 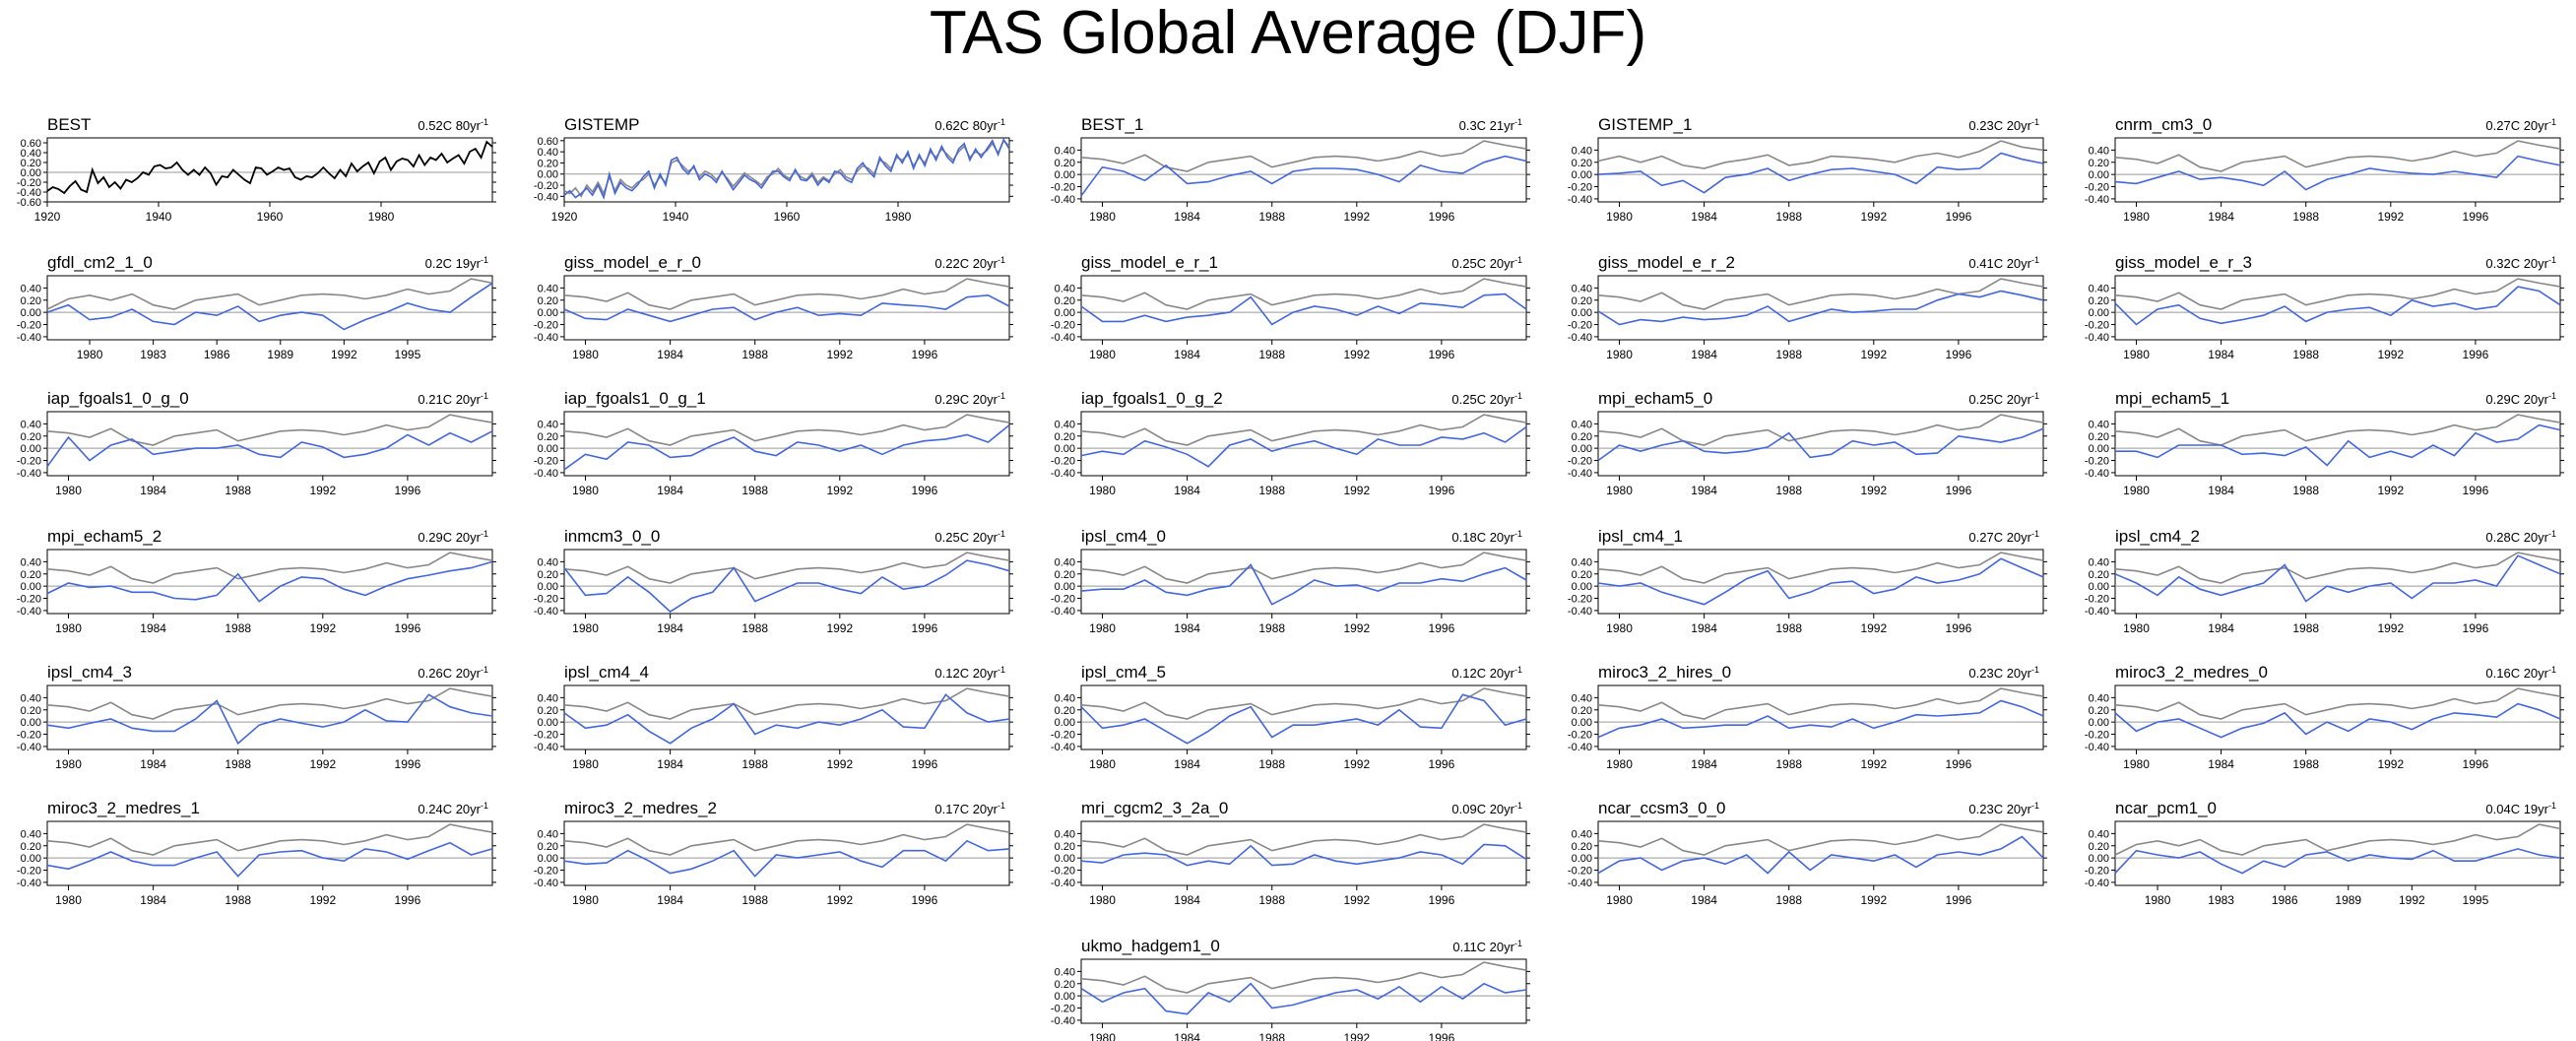 I want to click on panel-title: iap_fgoals1_0_g_0, so click(x=118, y=398).